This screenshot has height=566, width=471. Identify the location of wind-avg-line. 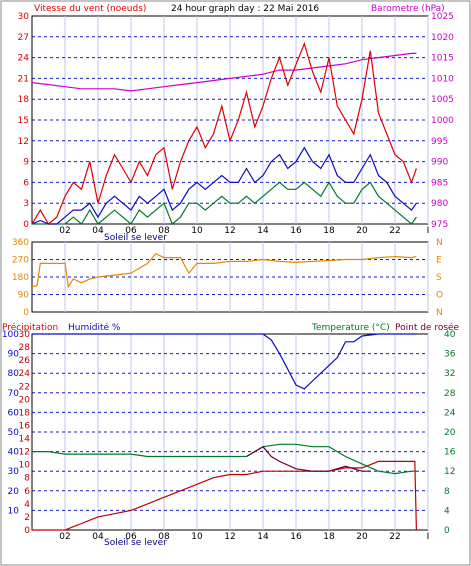
(224, 185).